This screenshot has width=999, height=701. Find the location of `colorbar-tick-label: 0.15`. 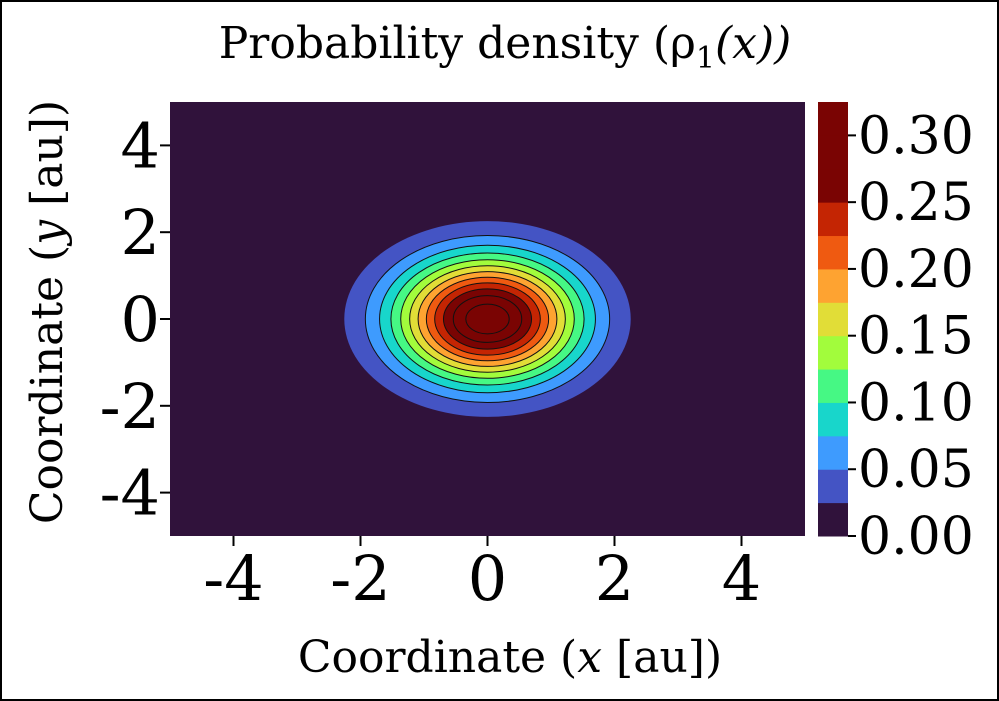

colorbar-tick-label: 0.15 is located at coordinates (916, 337).